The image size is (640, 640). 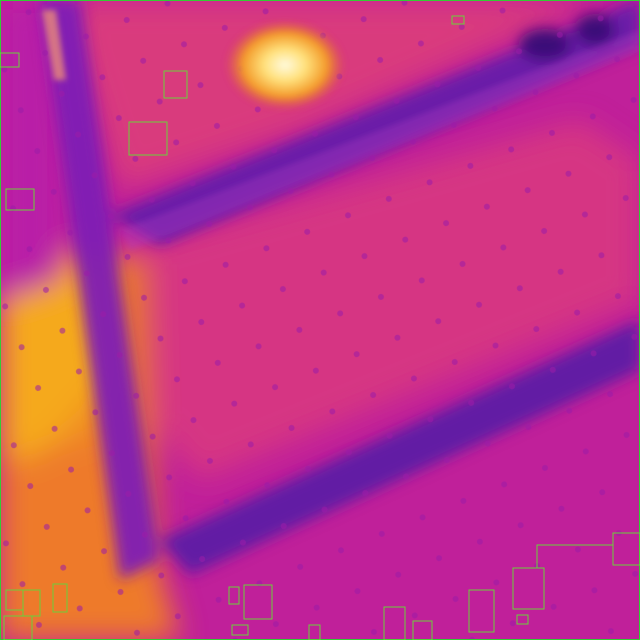 What do you see at coordinates (574, 556) in the screenshot?
I see `detection-box-connector` at bounding box center [574, 556].